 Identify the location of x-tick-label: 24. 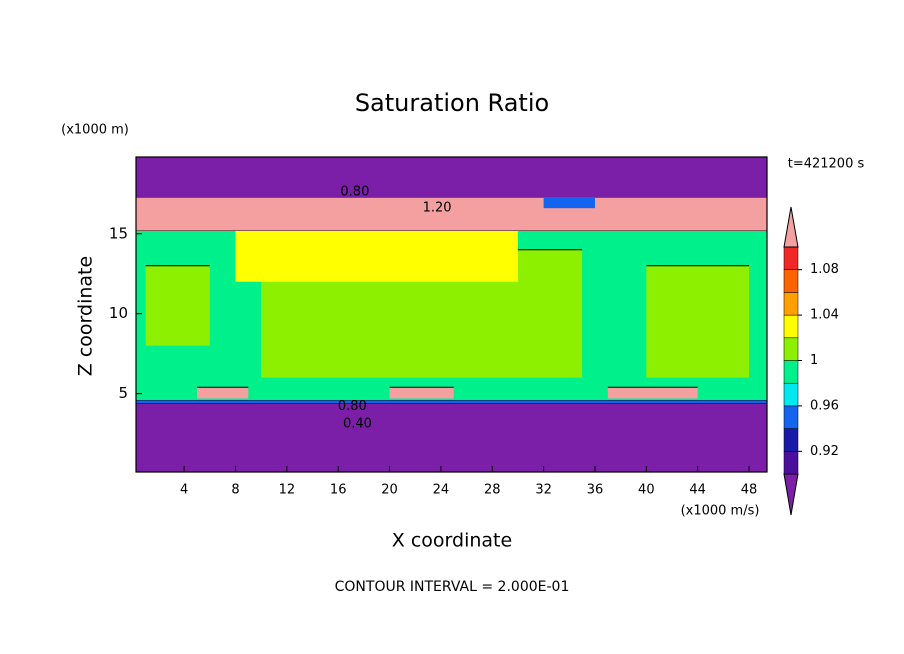
(441, 490).